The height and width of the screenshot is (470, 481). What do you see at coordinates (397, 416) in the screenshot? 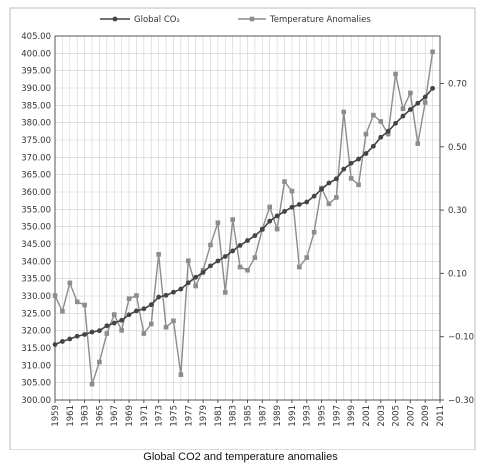
I see `x-tick-label: 2005` at bounding box center [397, 416].